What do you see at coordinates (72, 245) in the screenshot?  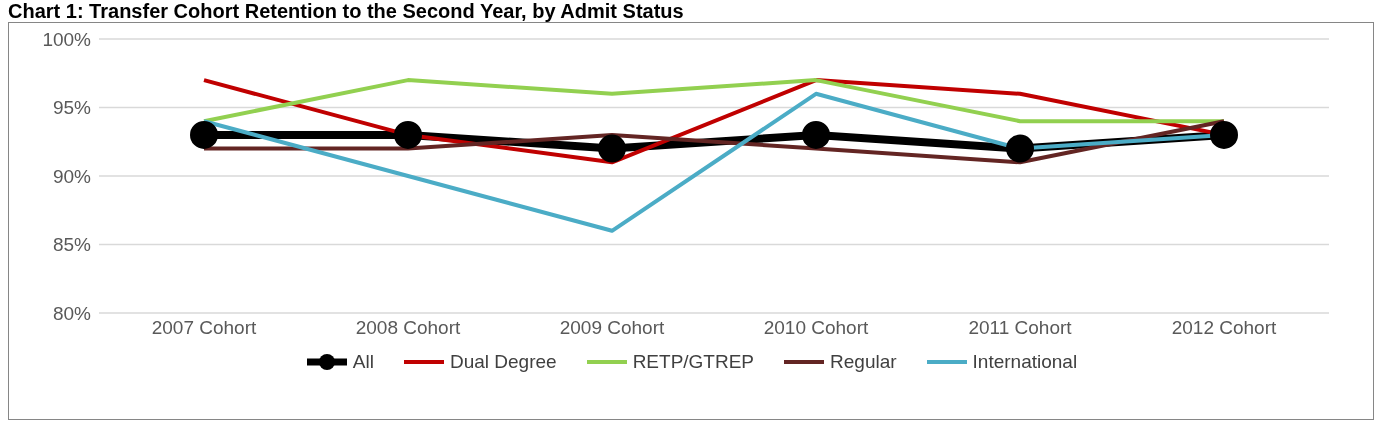 I see `y-tick-label: 85%` at bounding box center [72, 245].